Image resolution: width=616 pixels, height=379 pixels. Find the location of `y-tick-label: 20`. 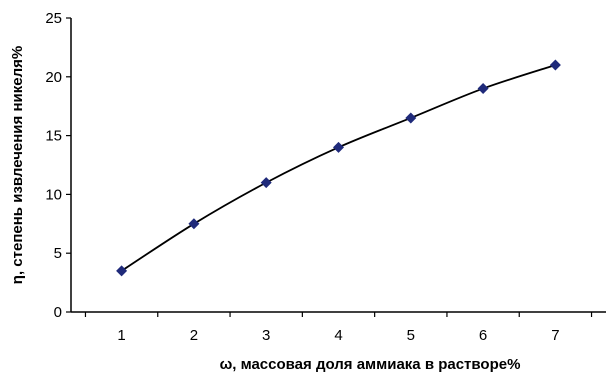

y-tick-label: 20 is located at coordinates (53, 77).